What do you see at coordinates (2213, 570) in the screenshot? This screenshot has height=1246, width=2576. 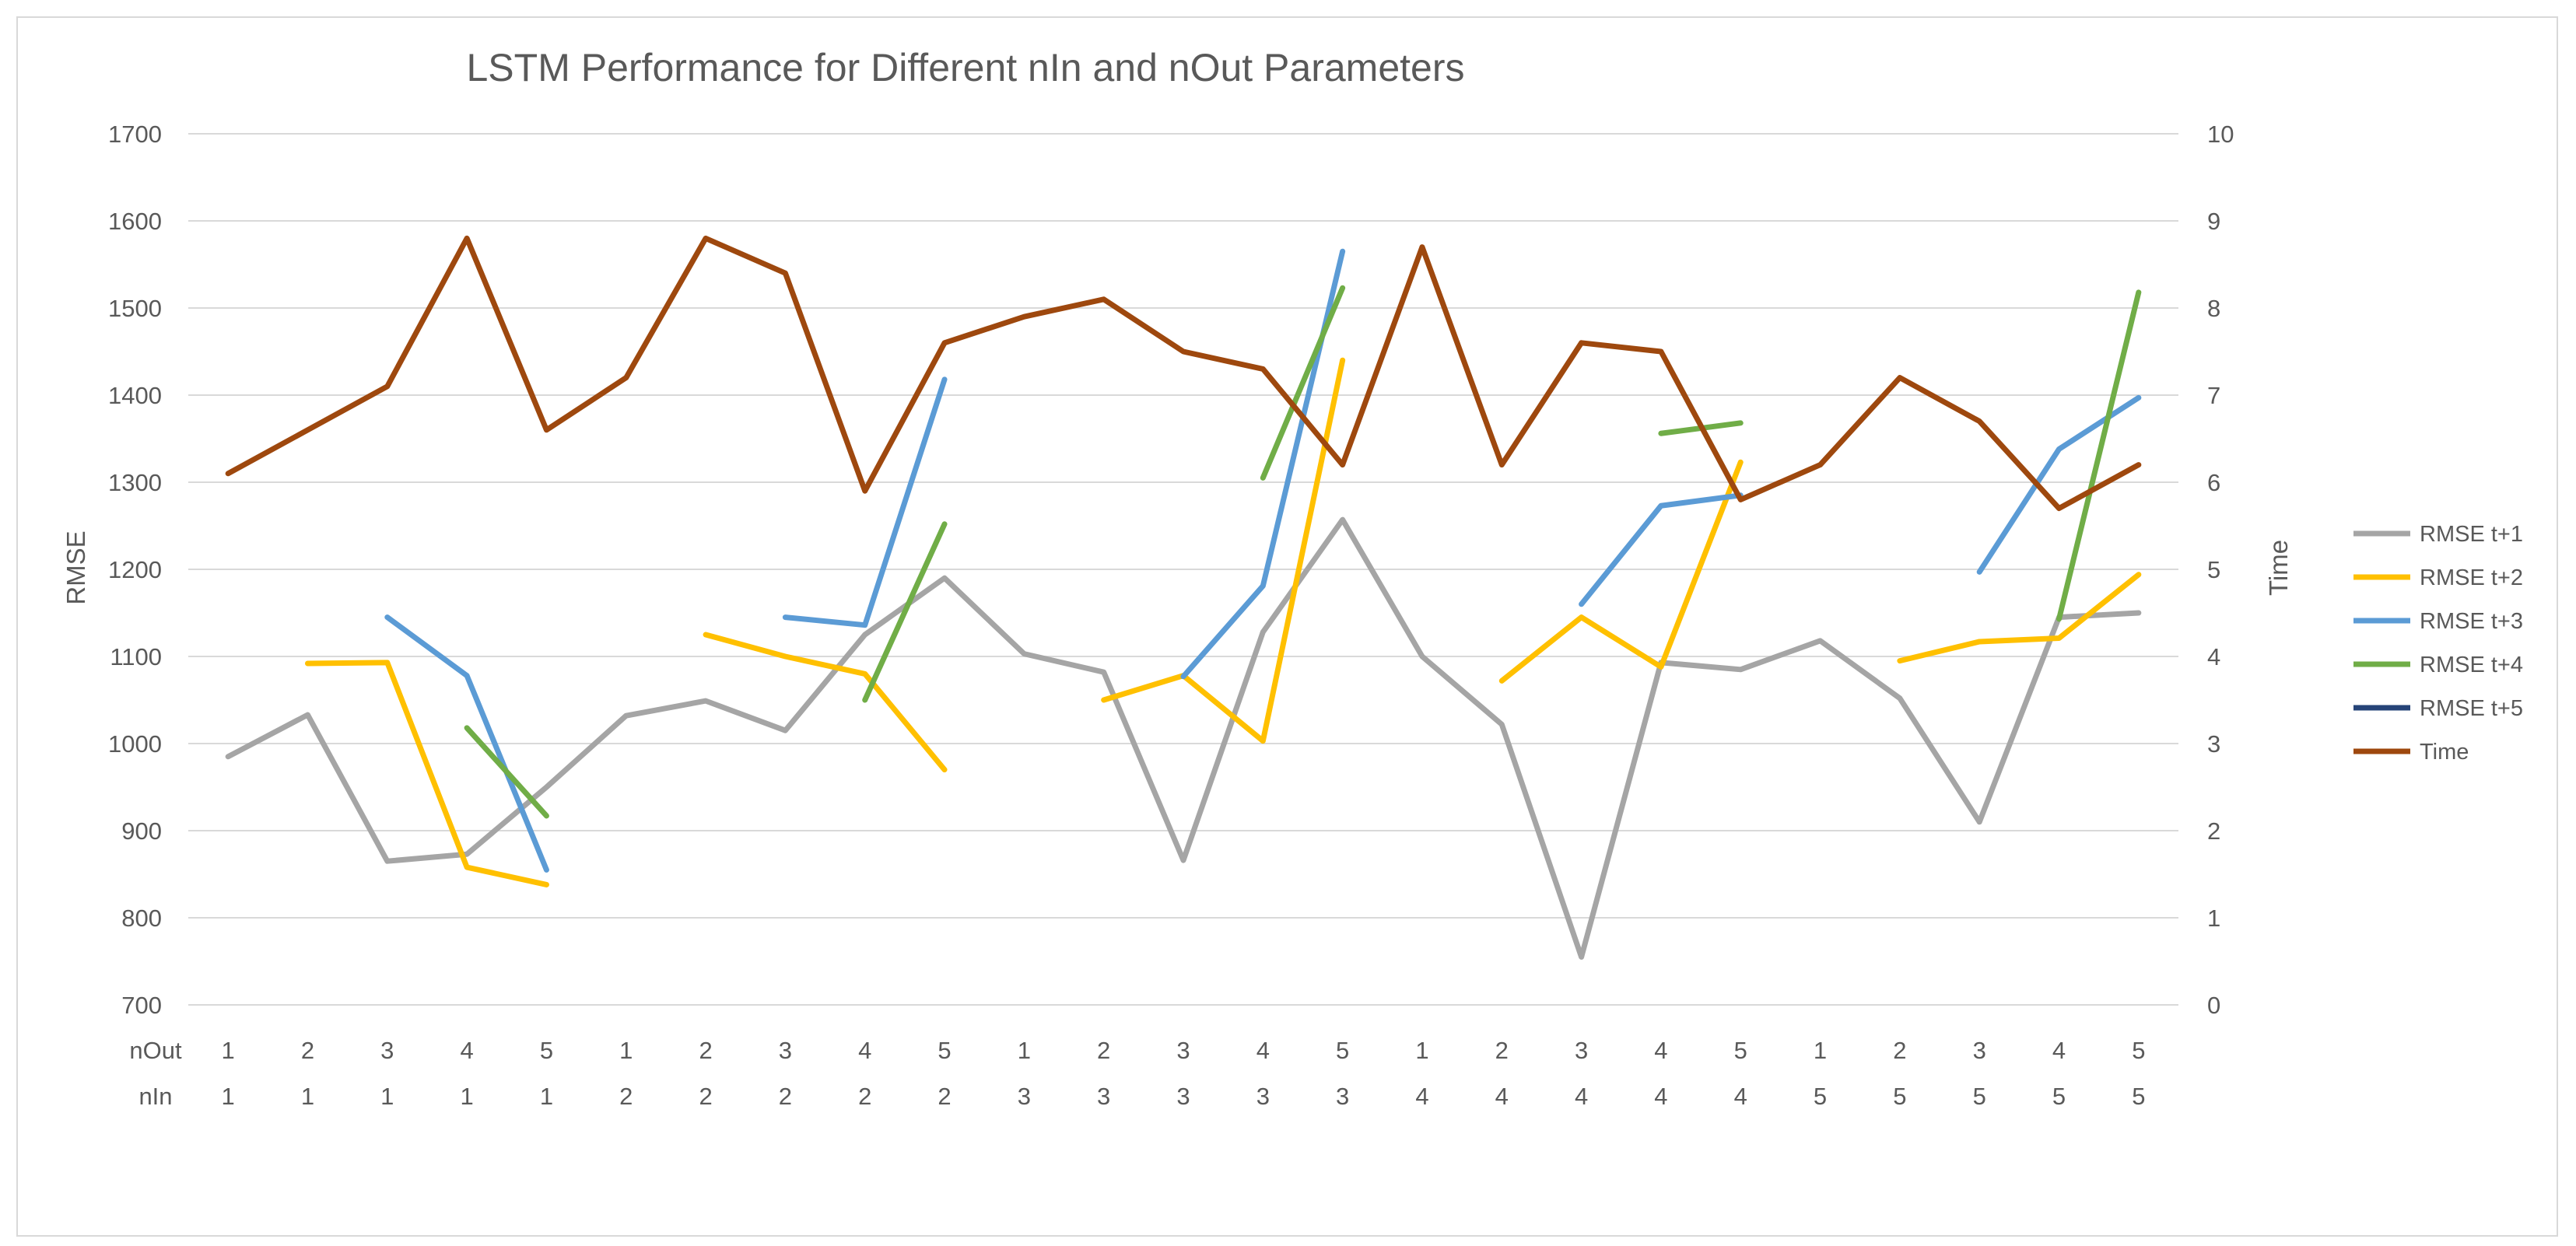 I see `y2-tick-label: 5` at bounding box center [2213, 570].